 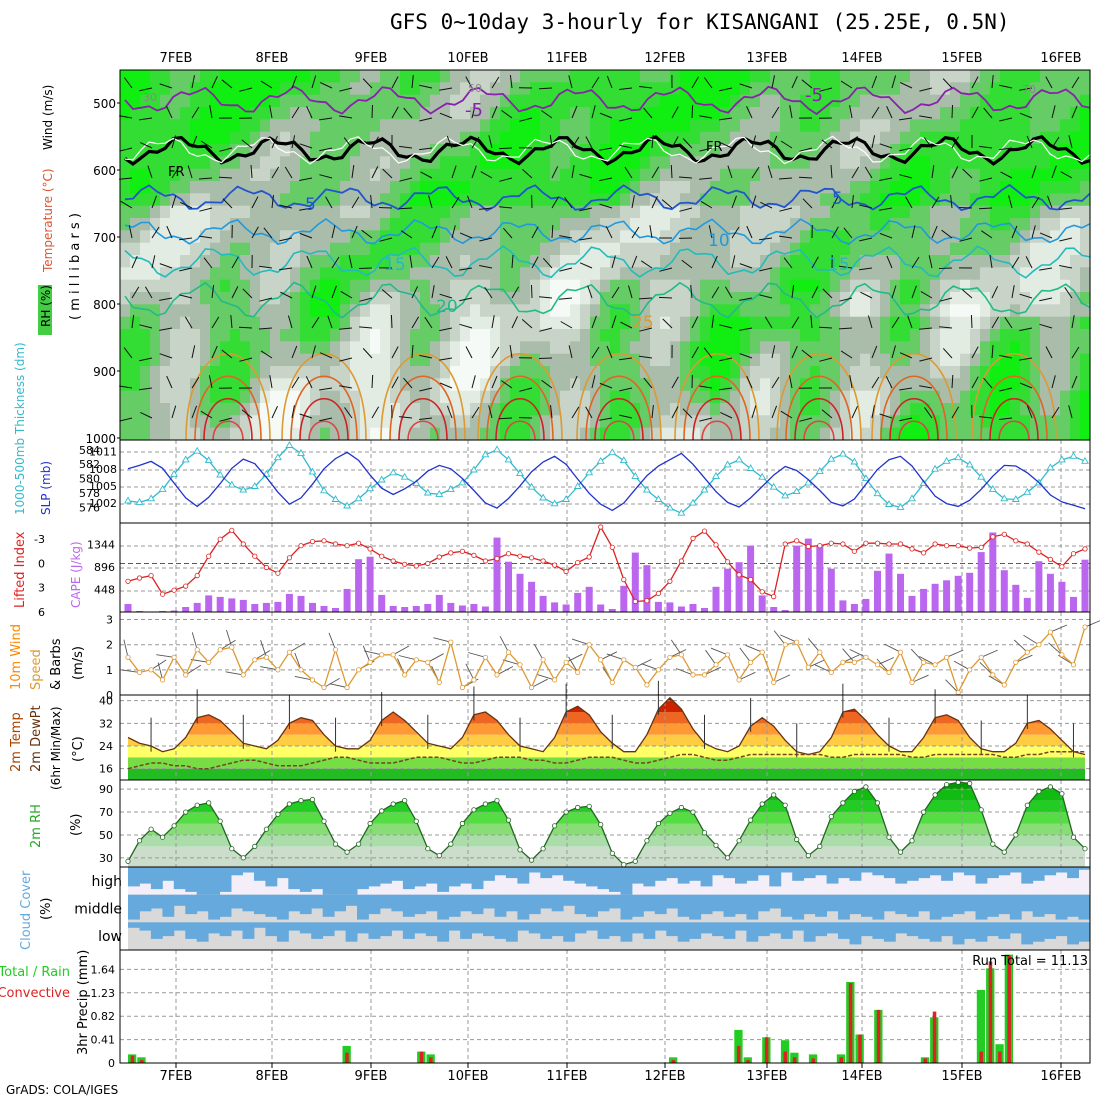 I want to click on dewpt-axis-title: 2m DewPt, so click(x=36, y=738).